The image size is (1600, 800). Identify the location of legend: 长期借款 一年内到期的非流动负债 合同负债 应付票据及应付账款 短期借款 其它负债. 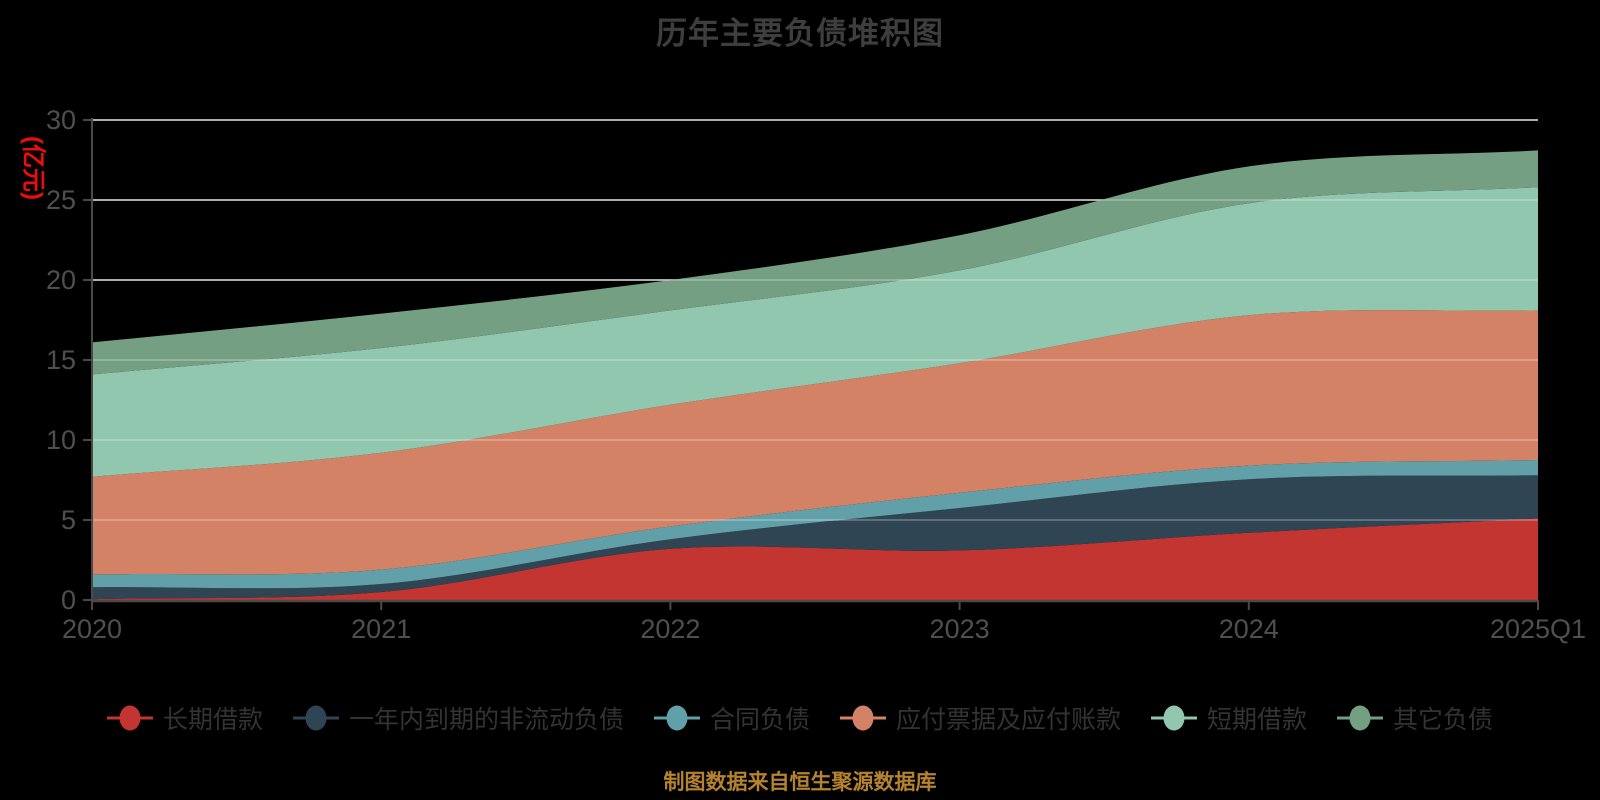
(800, 718).